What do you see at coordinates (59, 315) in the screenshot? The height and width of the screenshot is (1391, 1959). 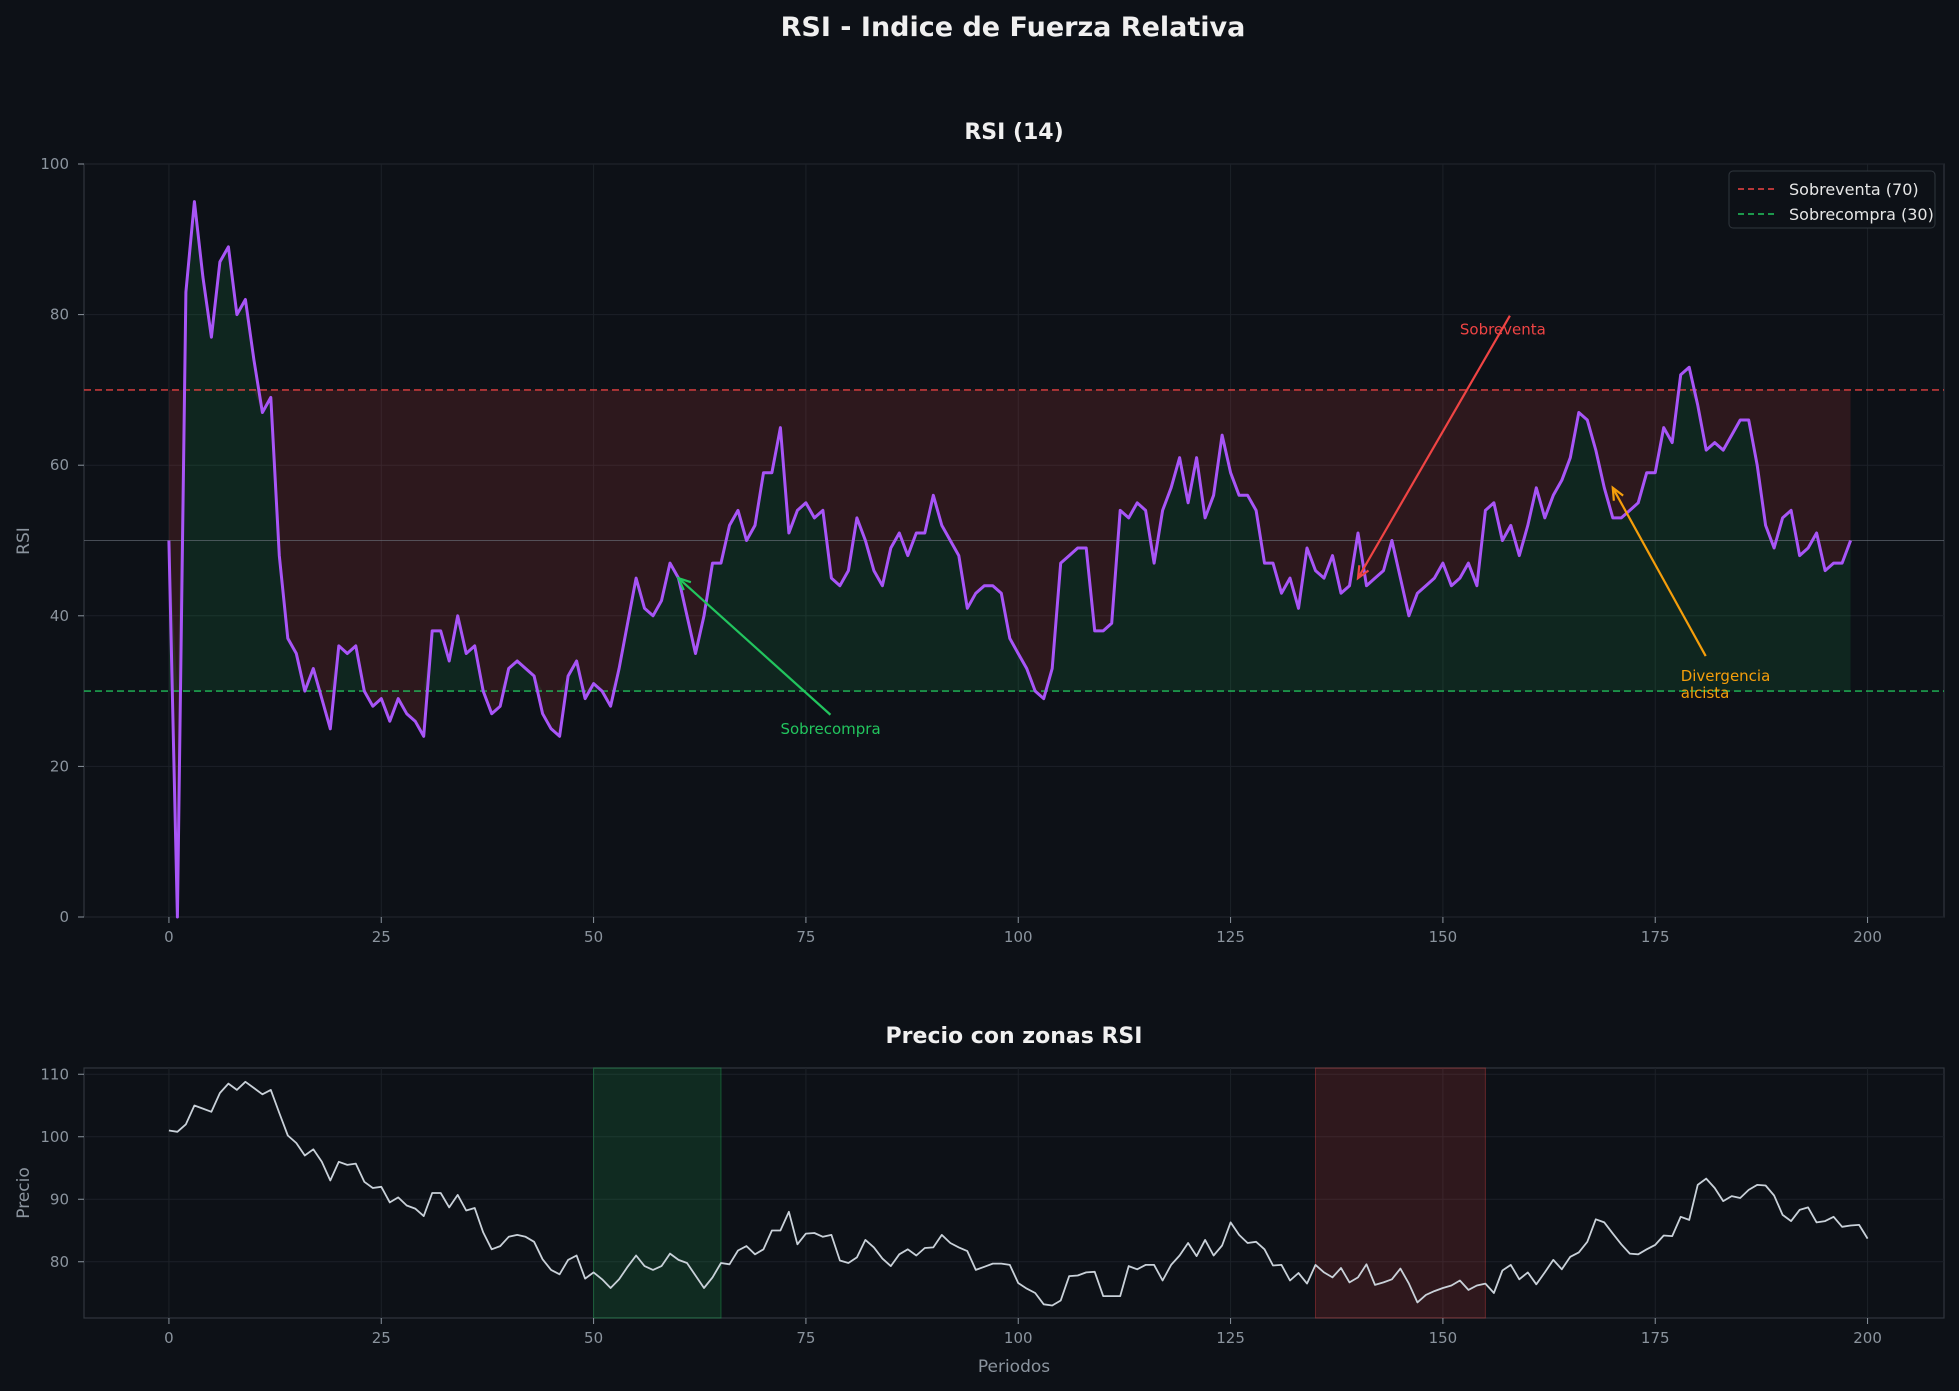 I see `rsi-y-tick-label: 80` at bounding box center [59, 315].